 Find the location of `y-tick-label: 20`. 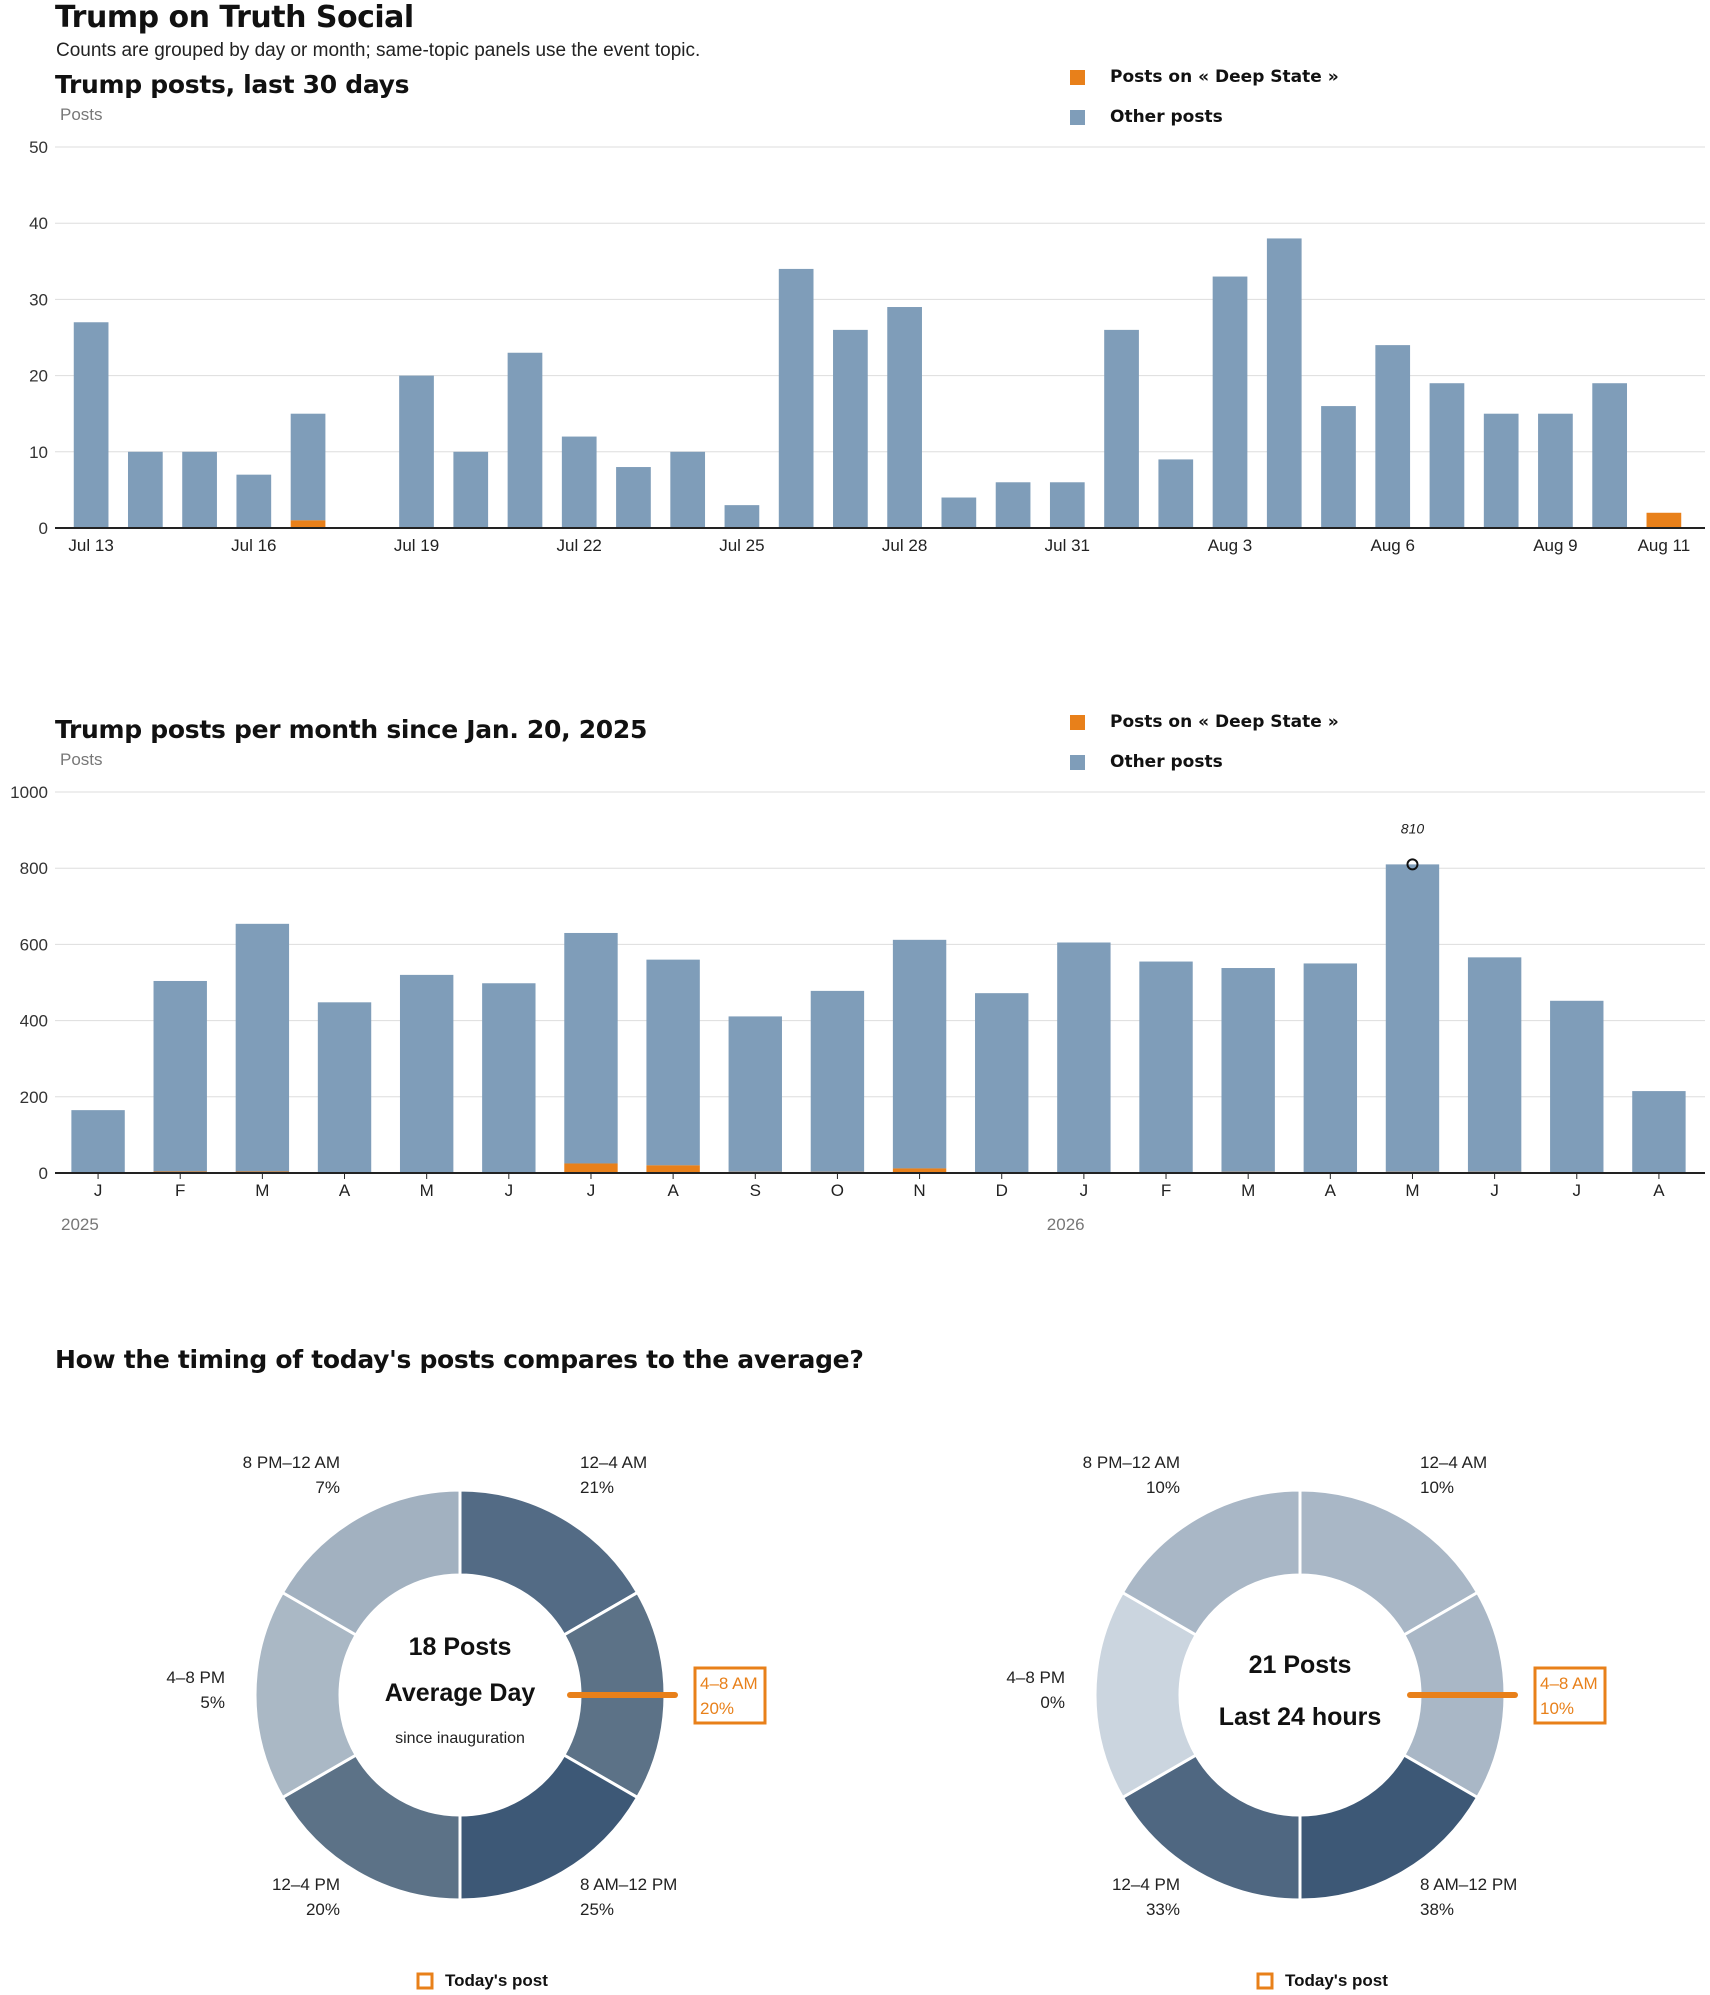

y-tick-label: 20 is located at coordinates (38, 376).